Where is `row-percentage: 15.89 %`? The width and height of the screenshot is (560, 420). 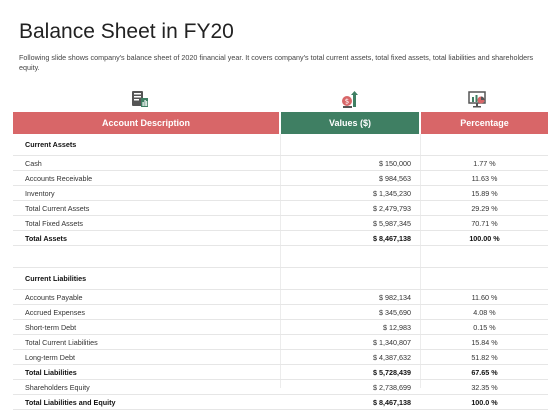 row-percentage: 15.89 % is located at coordinates (484, 193).